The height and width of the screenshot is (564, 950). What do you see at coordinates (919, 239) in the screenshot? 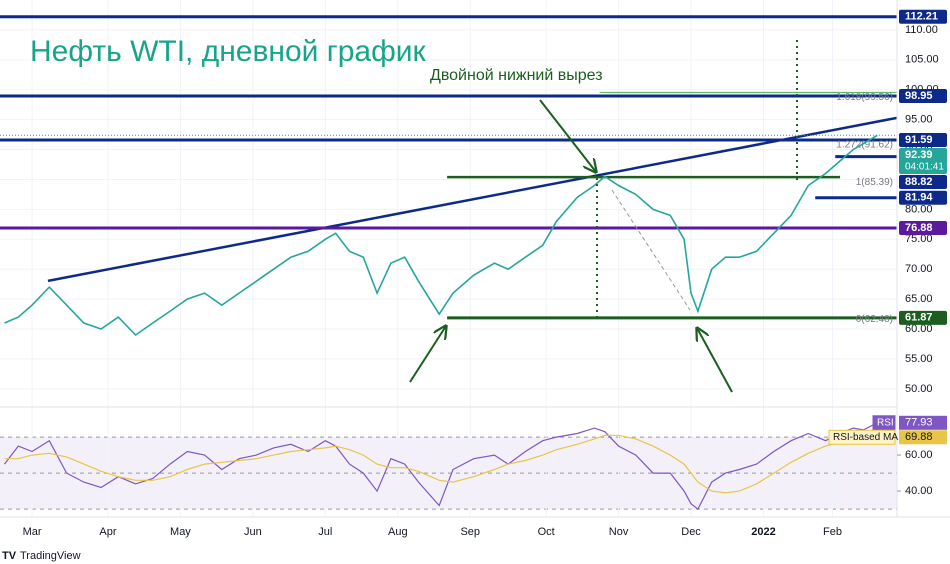
I see `y-tick-label: 75.00` at bounding box center [919, 239].